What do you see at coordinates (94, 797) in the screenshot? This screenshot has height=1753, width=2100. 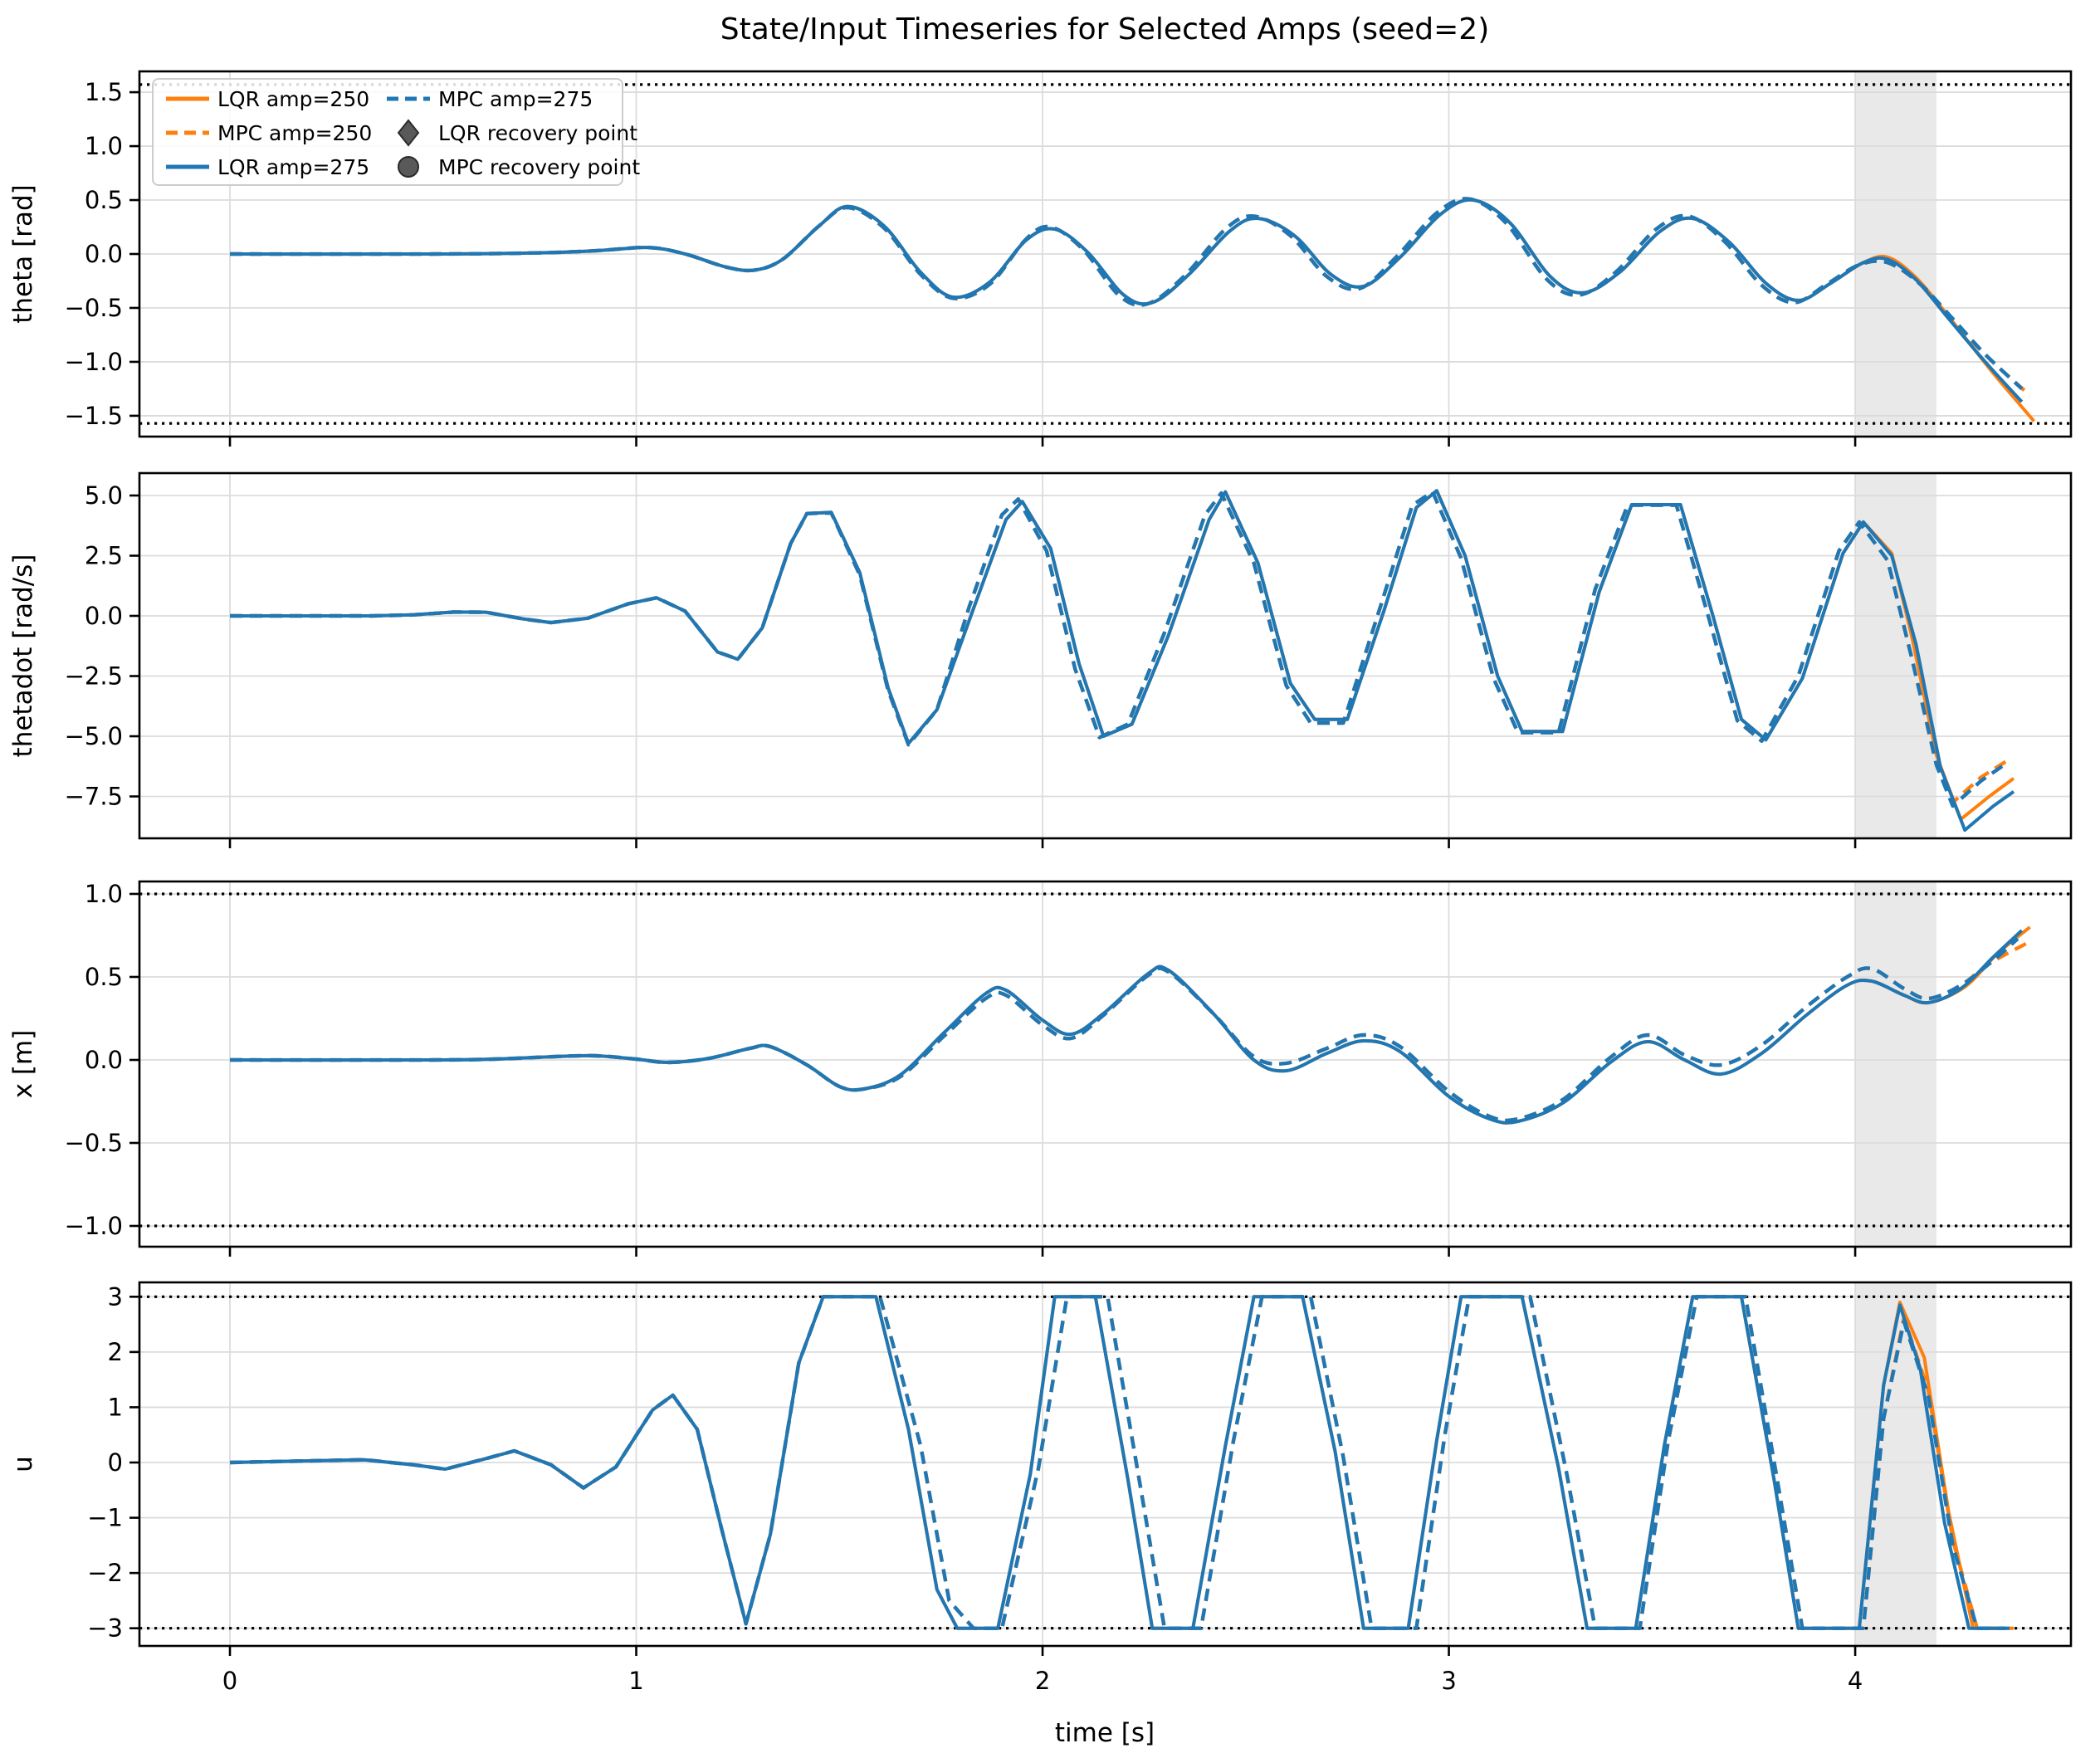 I see `y-tick-label: −7.5` at bounding box center [94, 797].